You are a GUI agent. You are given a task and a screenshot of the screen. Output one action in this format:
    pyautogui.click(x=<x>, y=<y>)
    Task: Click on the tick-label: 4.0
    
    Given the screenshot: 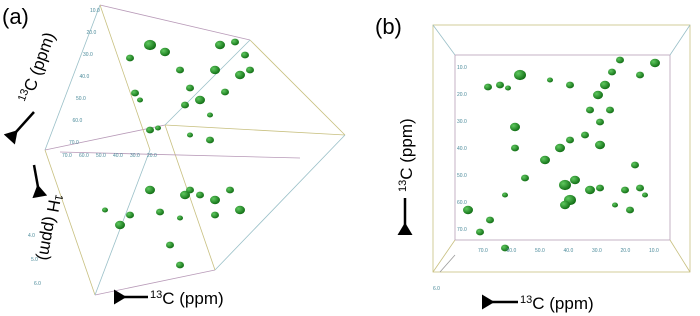 What is the action you would take?
    pyautogui.click(x=31, y=236)
    